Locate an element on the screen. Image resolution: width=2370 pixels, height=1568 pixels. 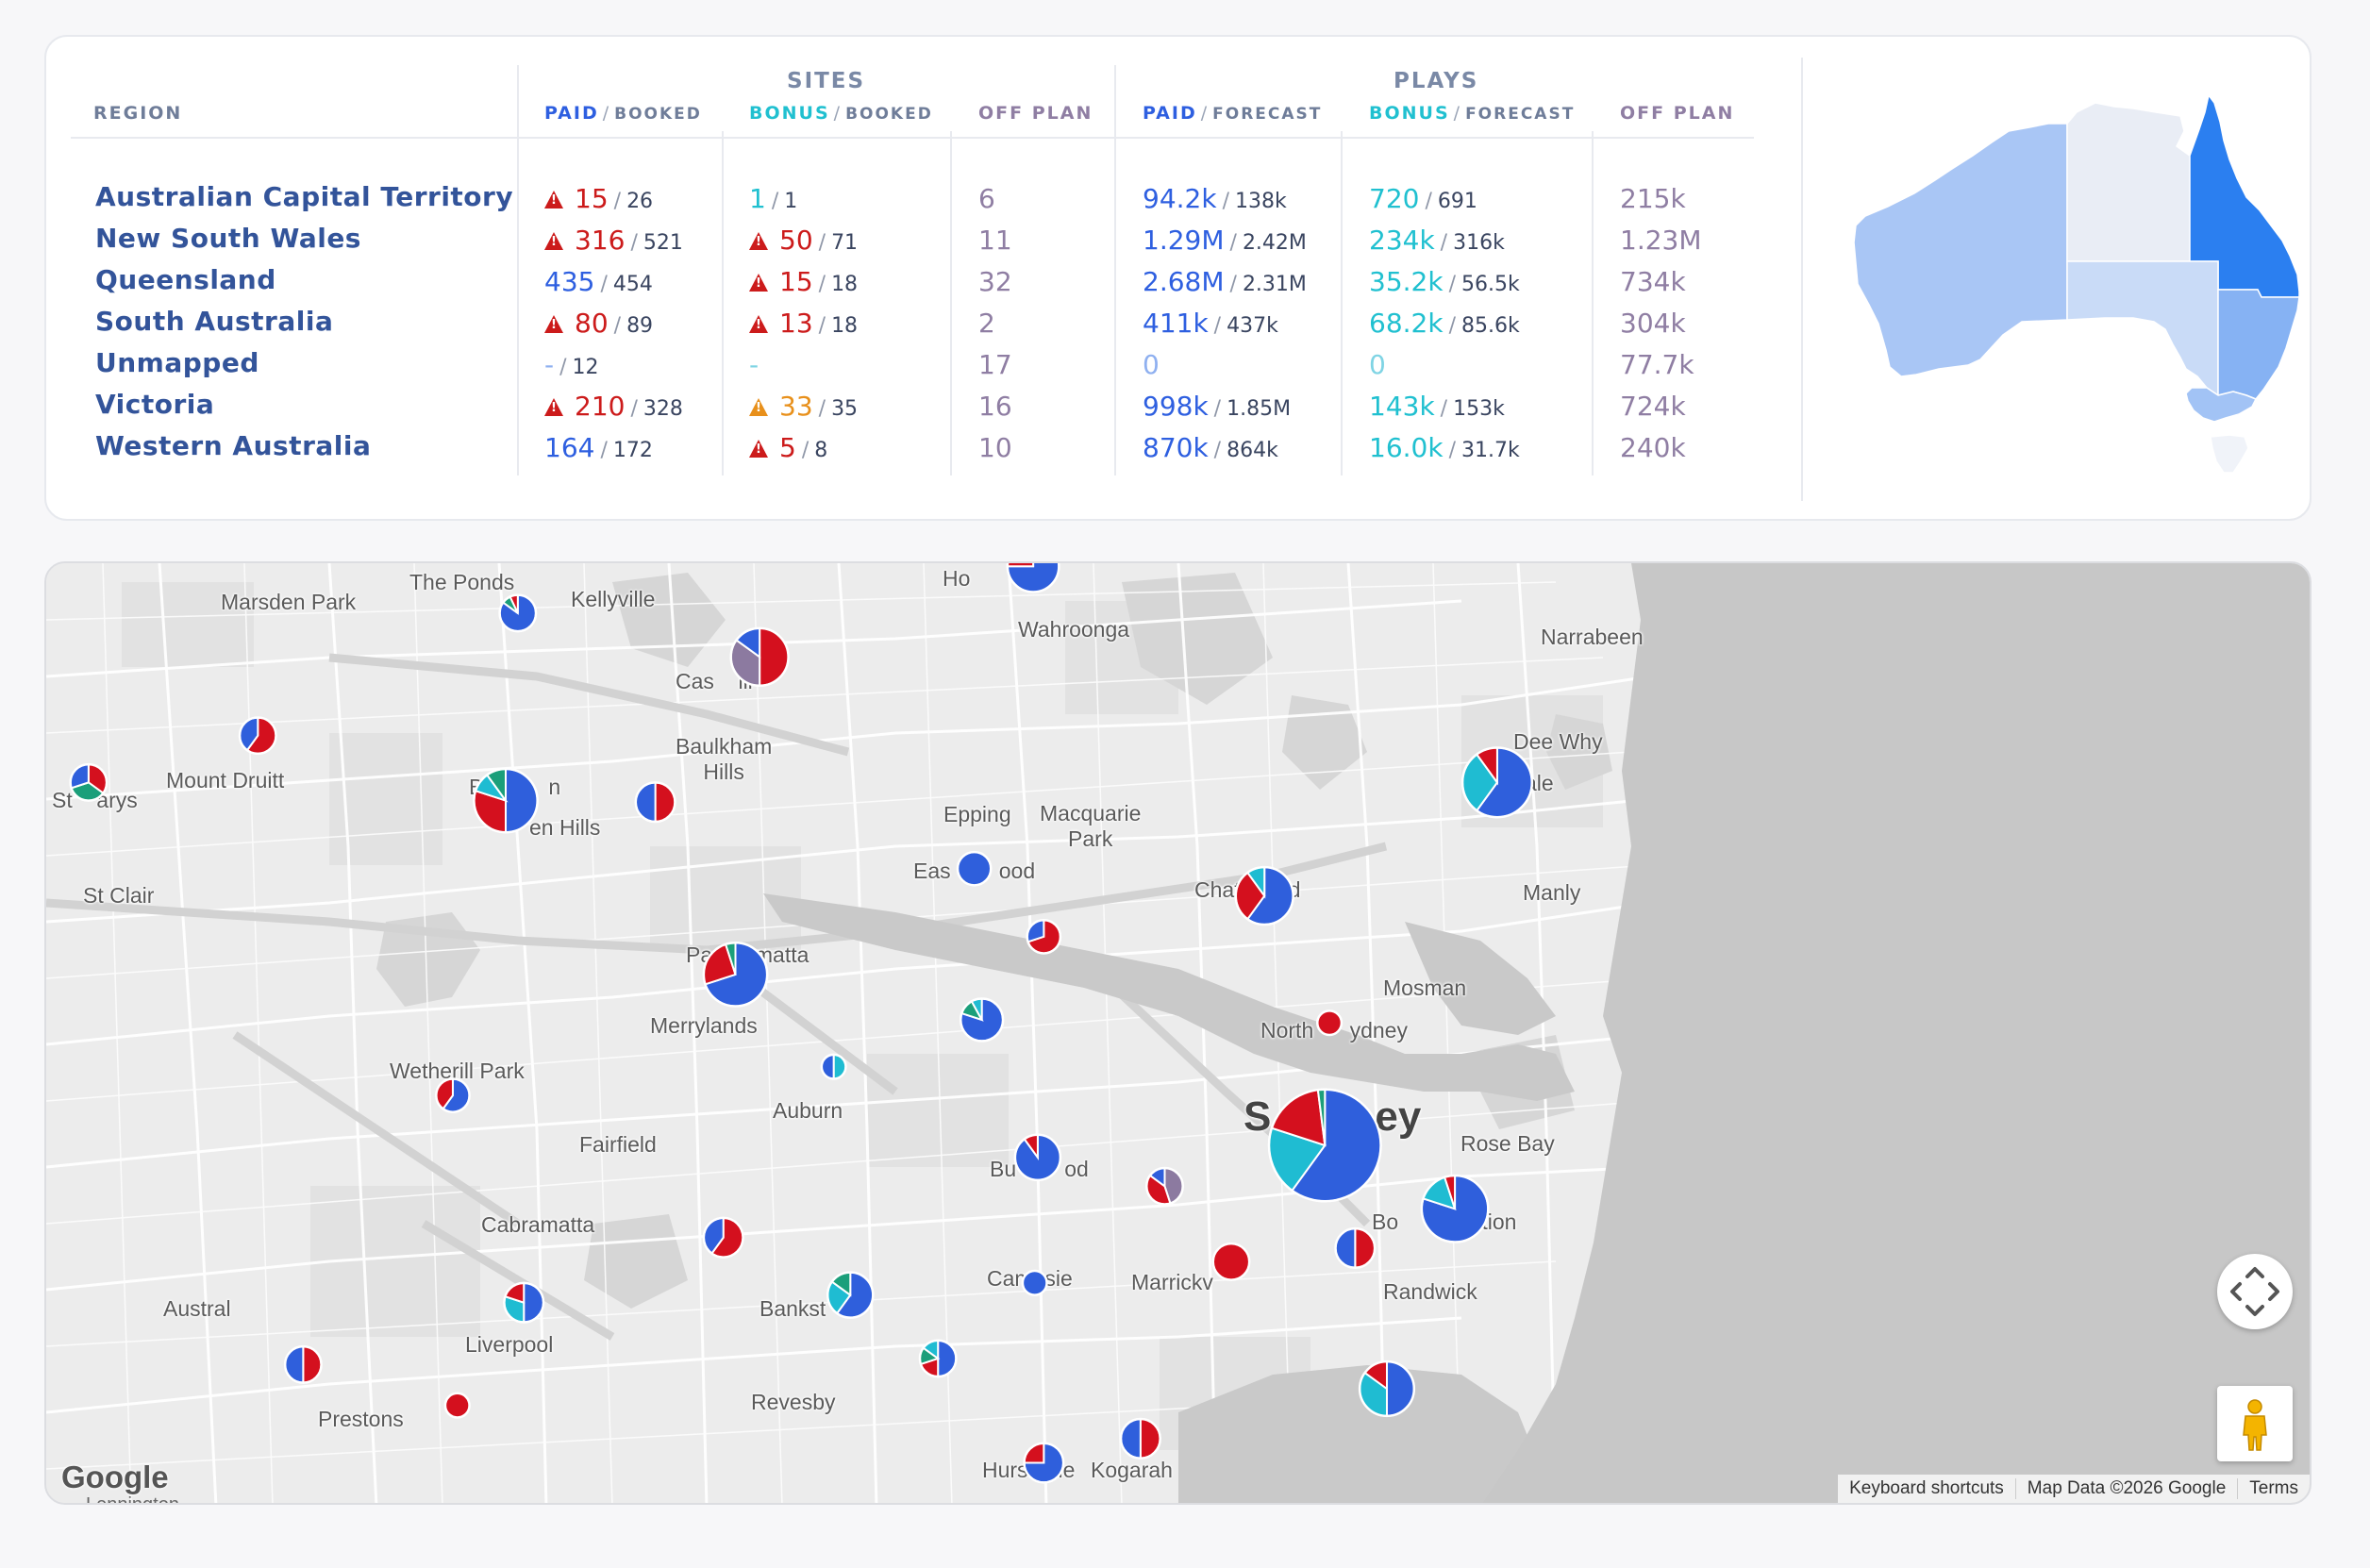
map-label-randwick: Randwick is located at coordinates (1430, 1291).